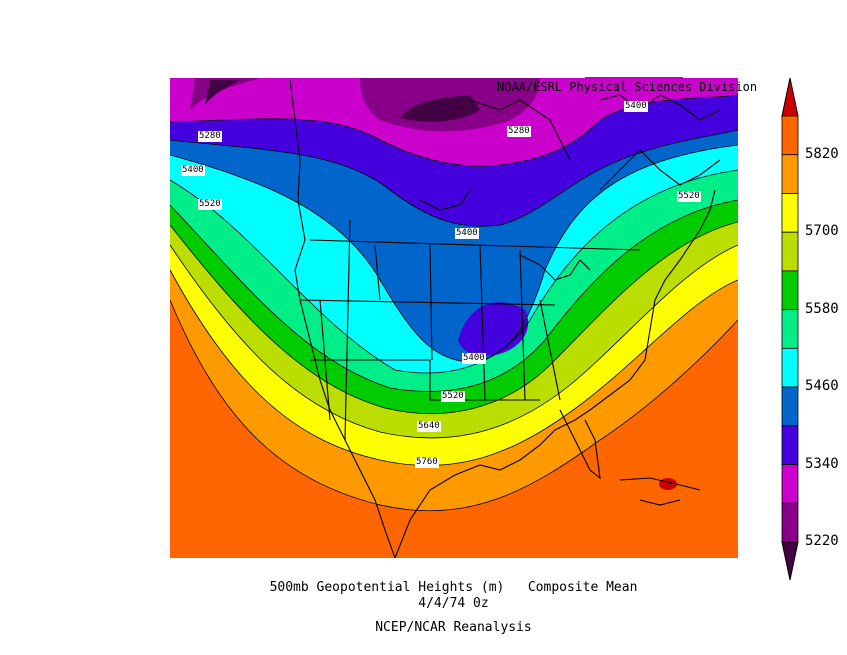  I want to click on contour-label: 5640, so click(429, 426).